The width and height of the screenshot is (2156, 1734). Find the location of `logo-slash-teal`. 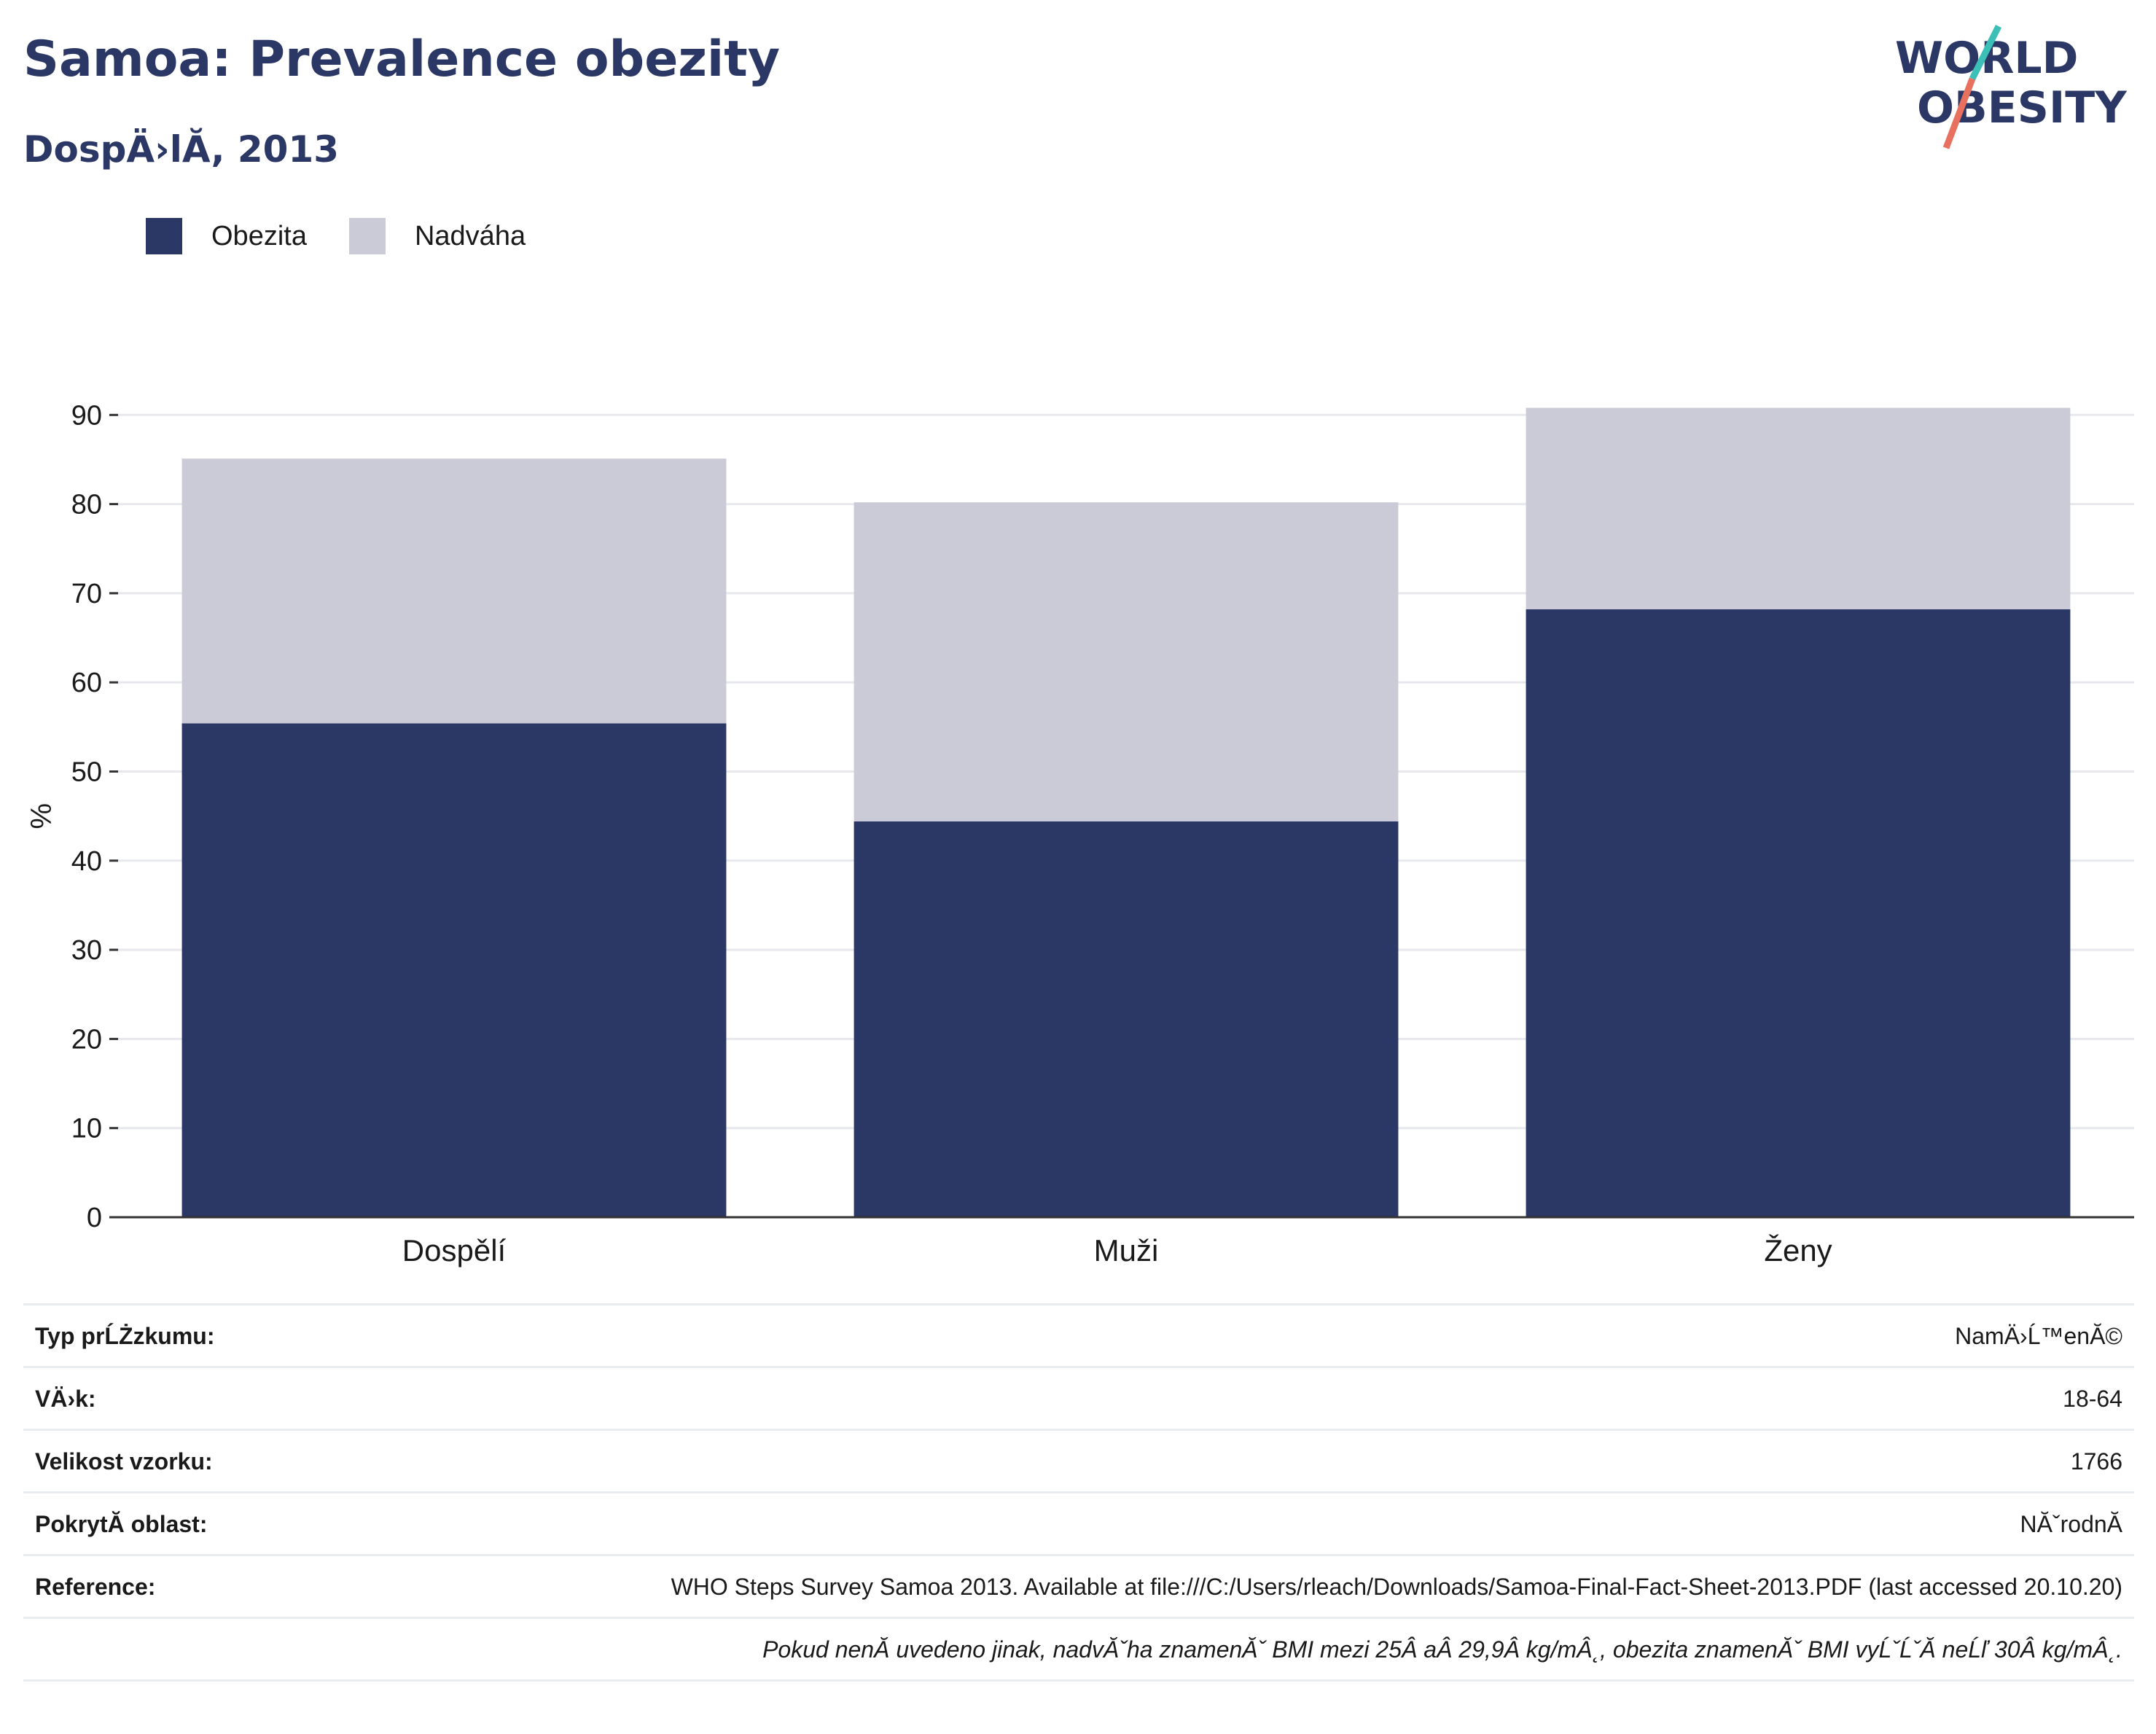

logo-slash-teal is located at coordinates (1986, 52).